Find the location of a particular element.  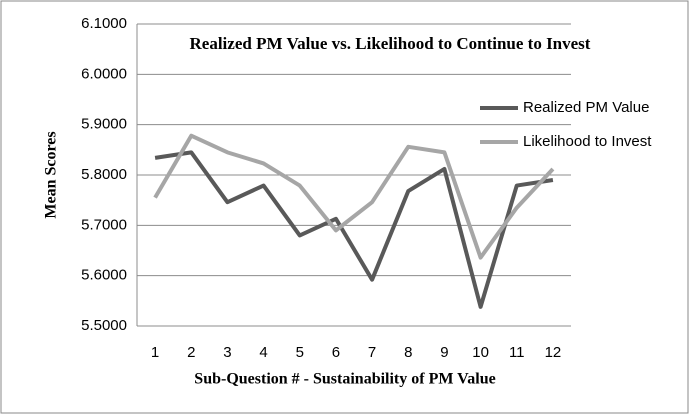

legend-label: Likelihood to Invest is located at coordinates (587, 141).